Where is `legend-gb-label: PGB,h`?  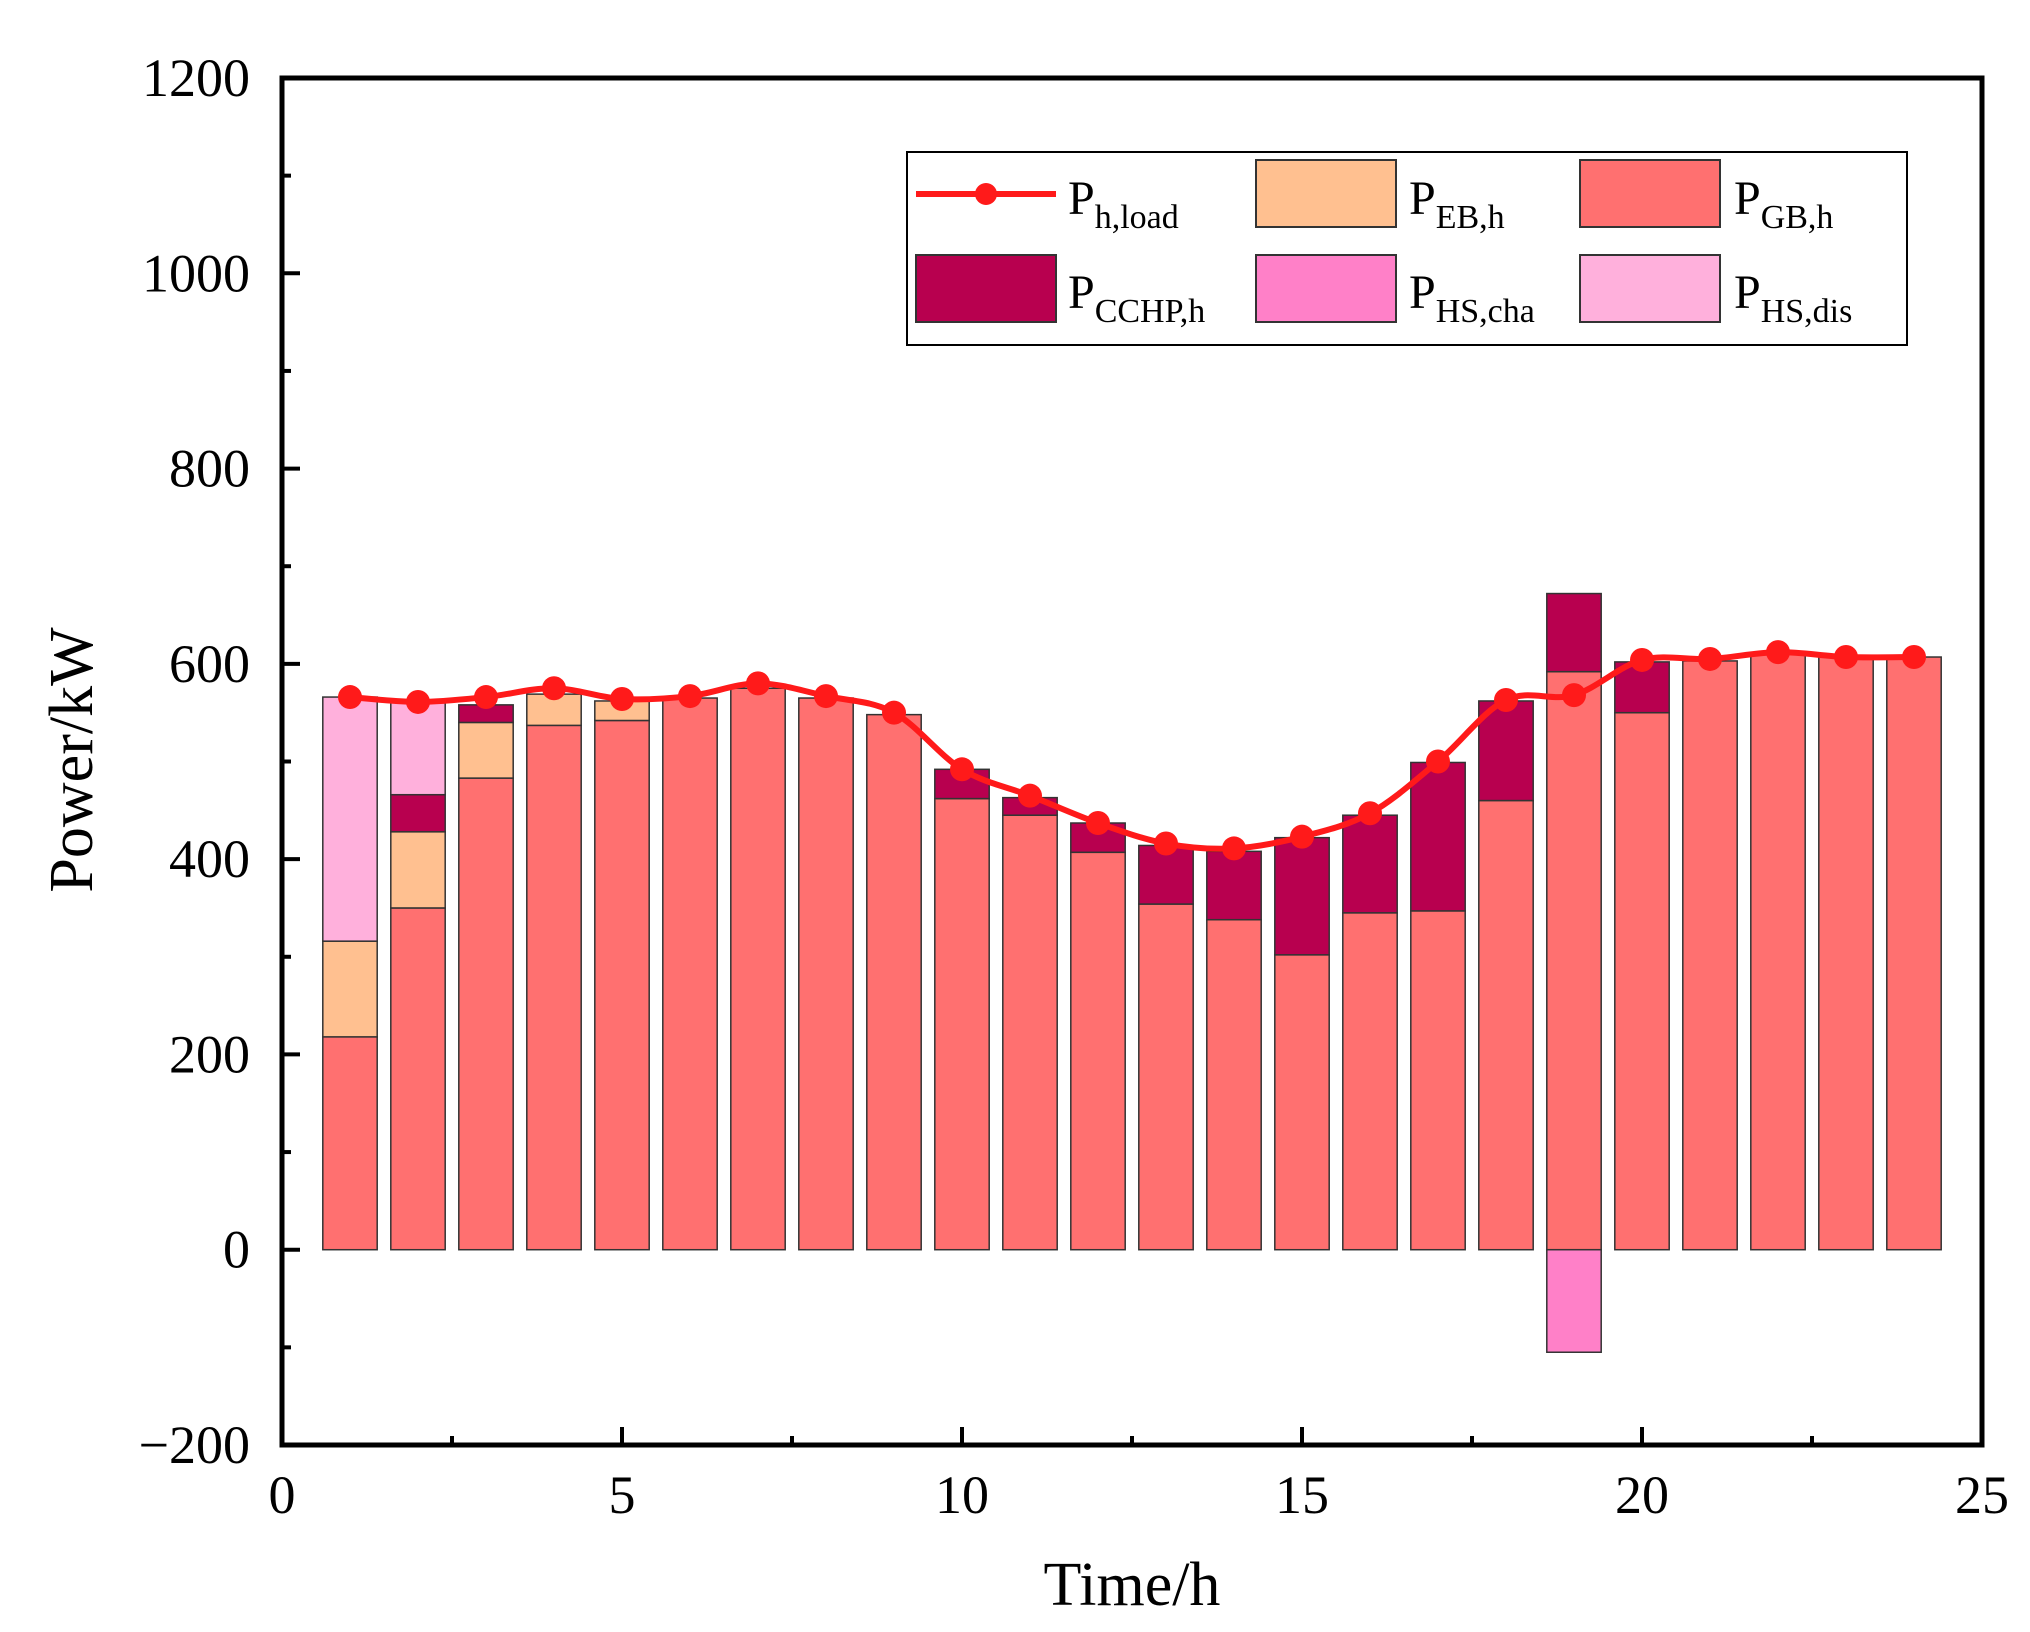 legend-gb-label: PGB,h is located at coordinates (1783, 204).